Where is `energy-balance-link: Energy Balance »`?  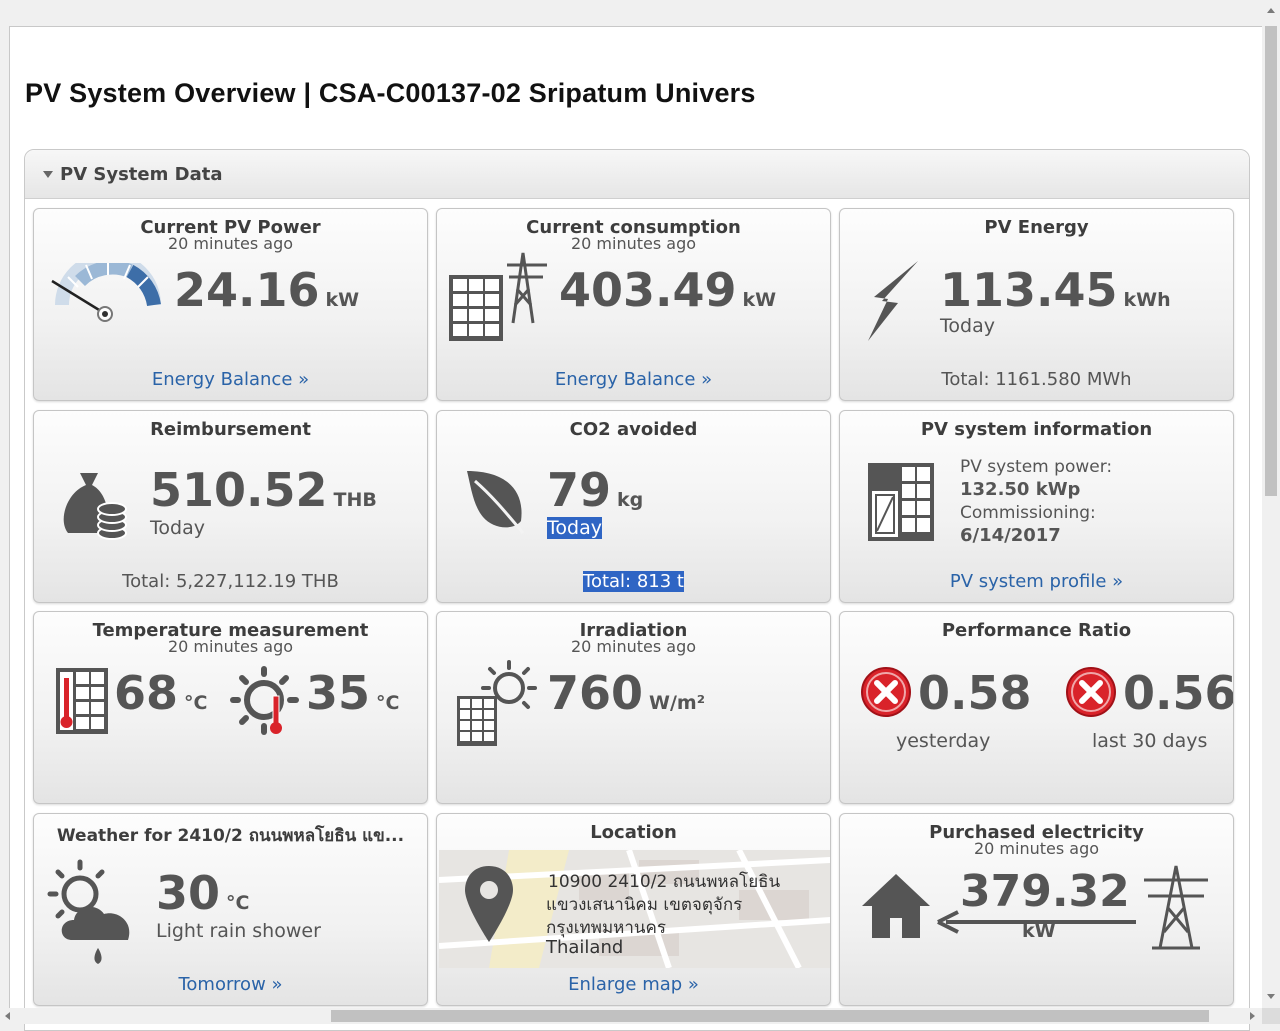
energy-balance-link: Energy Balance » is located at coordinates (230, 379).